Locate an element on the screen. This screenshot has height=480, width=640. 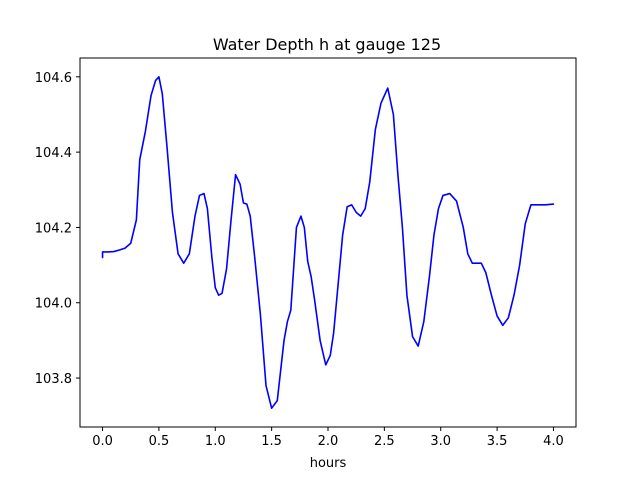
y-tick-label: 104.6 is located at coordinates (53, 78).